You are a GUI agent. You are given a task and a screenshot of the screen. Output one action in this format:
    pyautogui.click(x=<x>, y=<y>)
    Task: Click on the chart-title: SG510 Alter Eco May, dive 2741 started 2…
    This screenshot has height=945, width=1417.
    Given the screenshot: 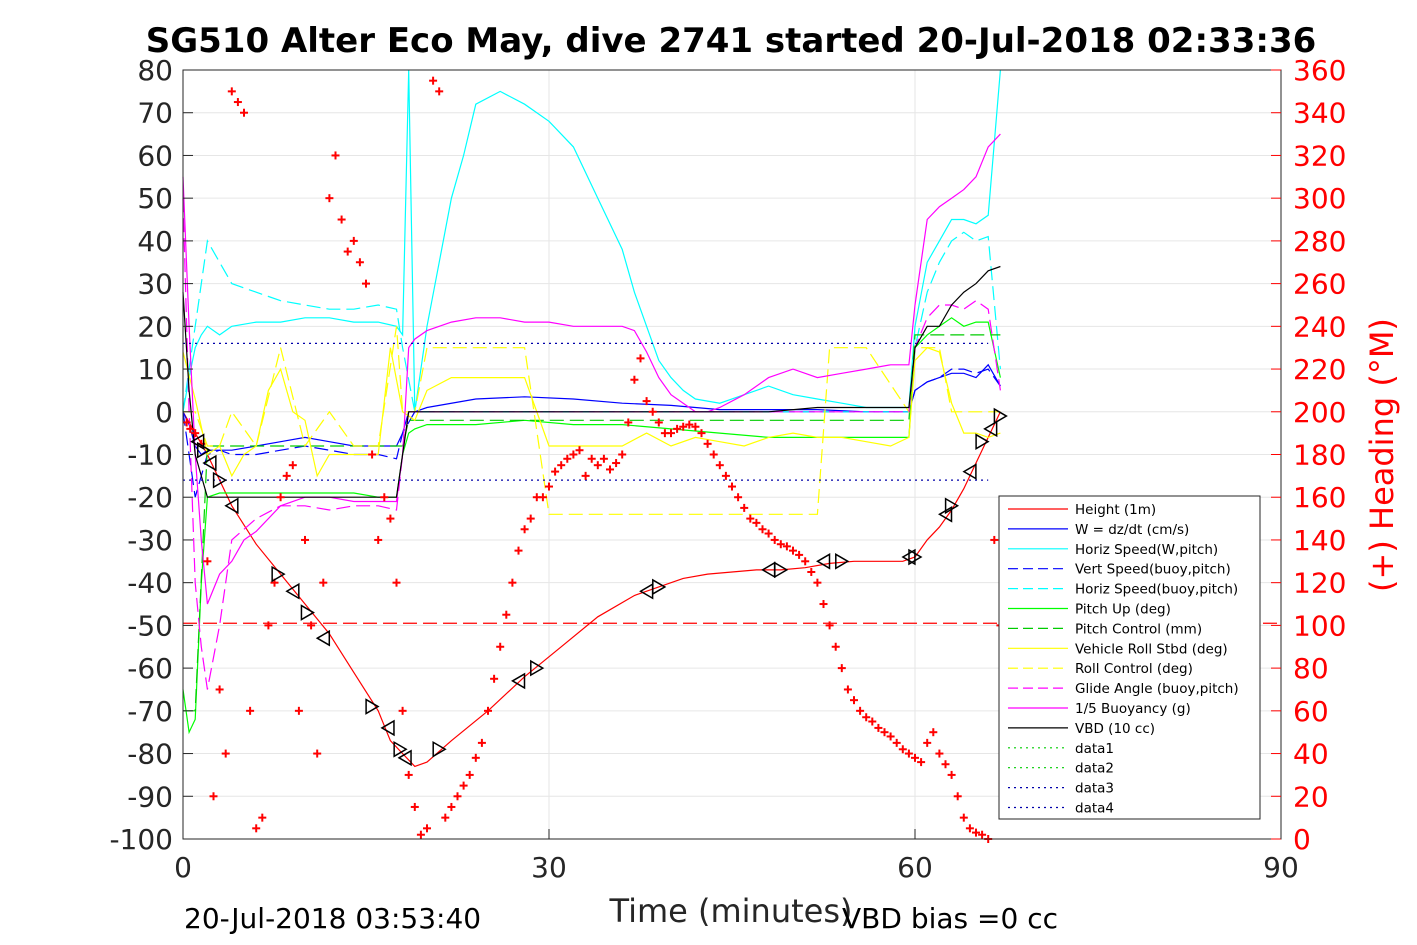 What is the action you would take?
    pyautogui.click(x=731, y=41)
    